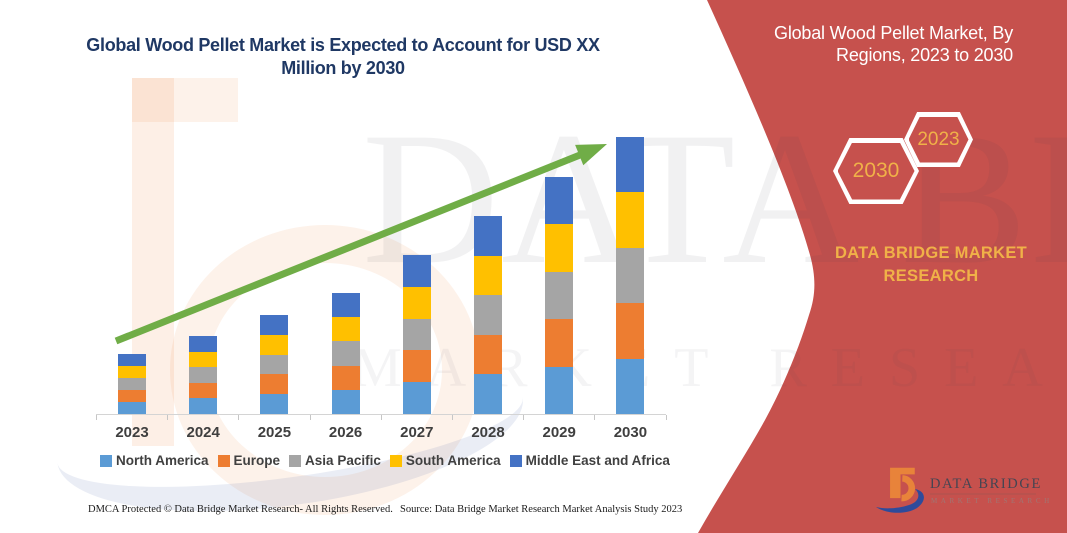 The height and width of the screenshot is (533, 1067). Describe the element at coordinates (931, 265) in the screenshot. I see `panel-brand-name: DATA BRIDGE MARKET RESEARCH` at that location.